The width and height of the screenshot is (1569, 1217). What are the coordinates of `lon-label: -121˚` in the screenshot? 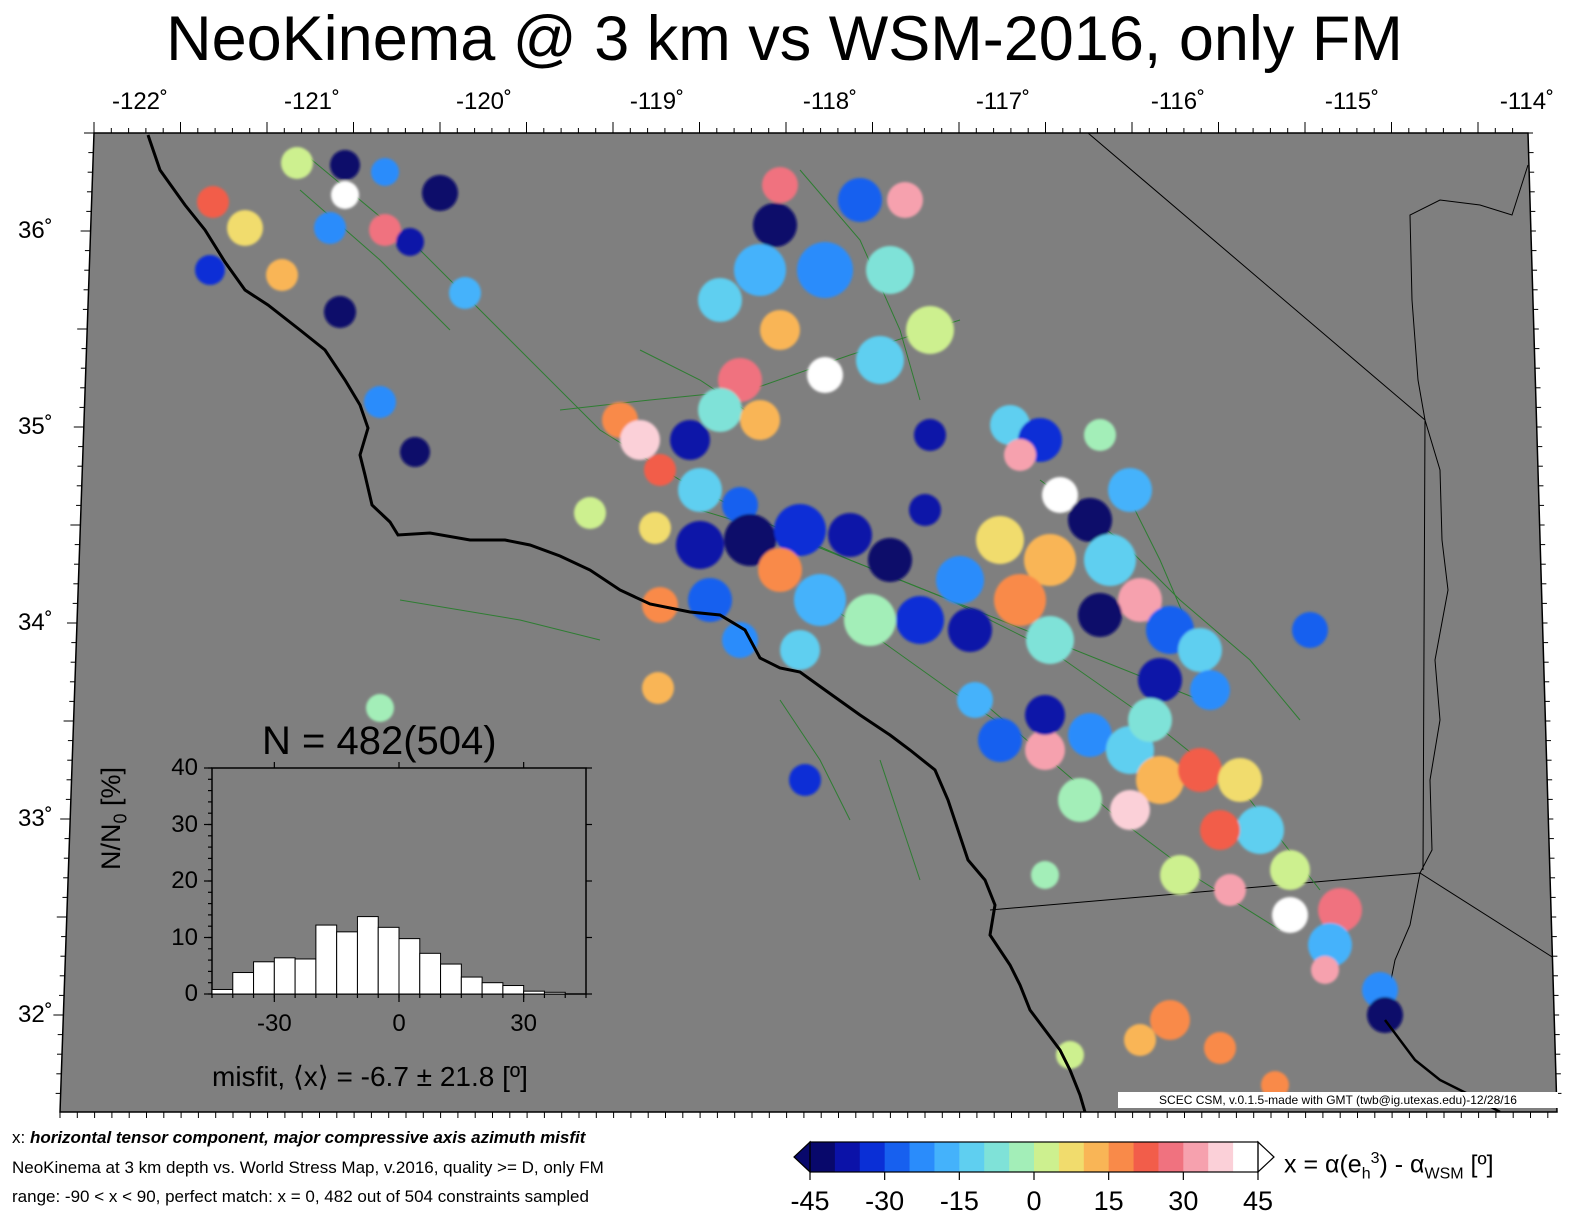 It's located at (312, 101).